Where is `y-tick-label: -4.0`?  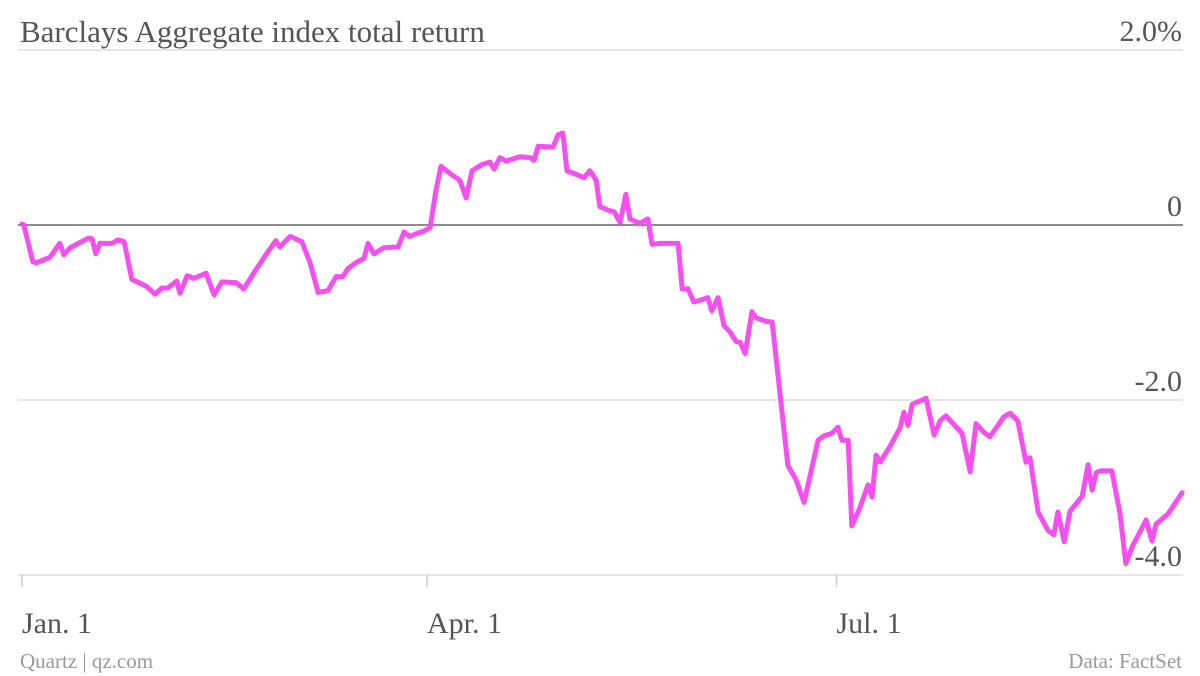 y-tick-label: -4.0 is located at coordinates (1159, 556).